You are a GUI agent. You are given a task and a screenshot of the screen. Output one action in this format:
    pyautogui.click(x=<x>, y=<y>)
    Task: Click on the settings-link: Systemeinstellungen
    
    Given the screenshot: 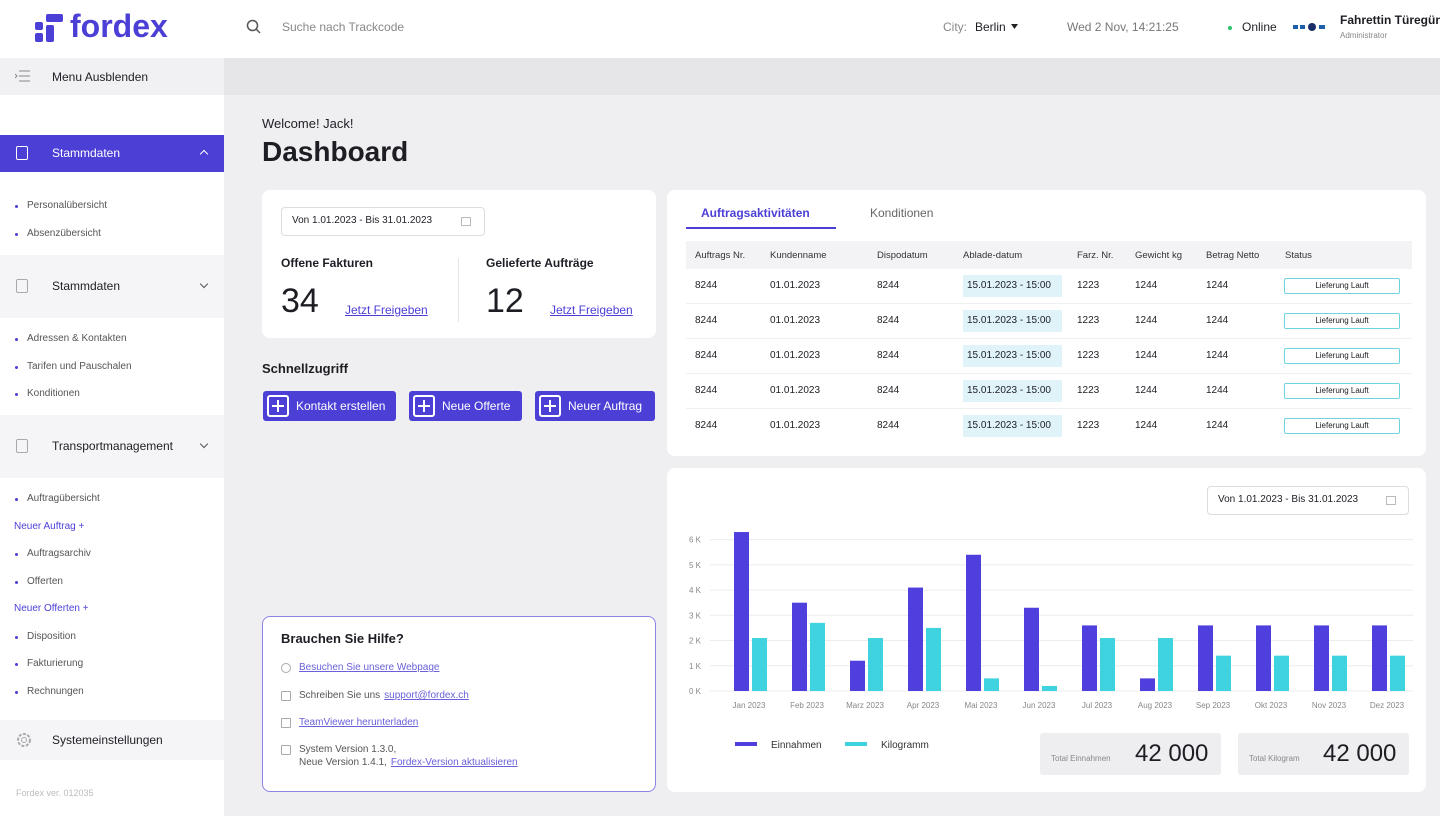 What is the action you would take?
    pyautogui.click(x=107, y=740)
    